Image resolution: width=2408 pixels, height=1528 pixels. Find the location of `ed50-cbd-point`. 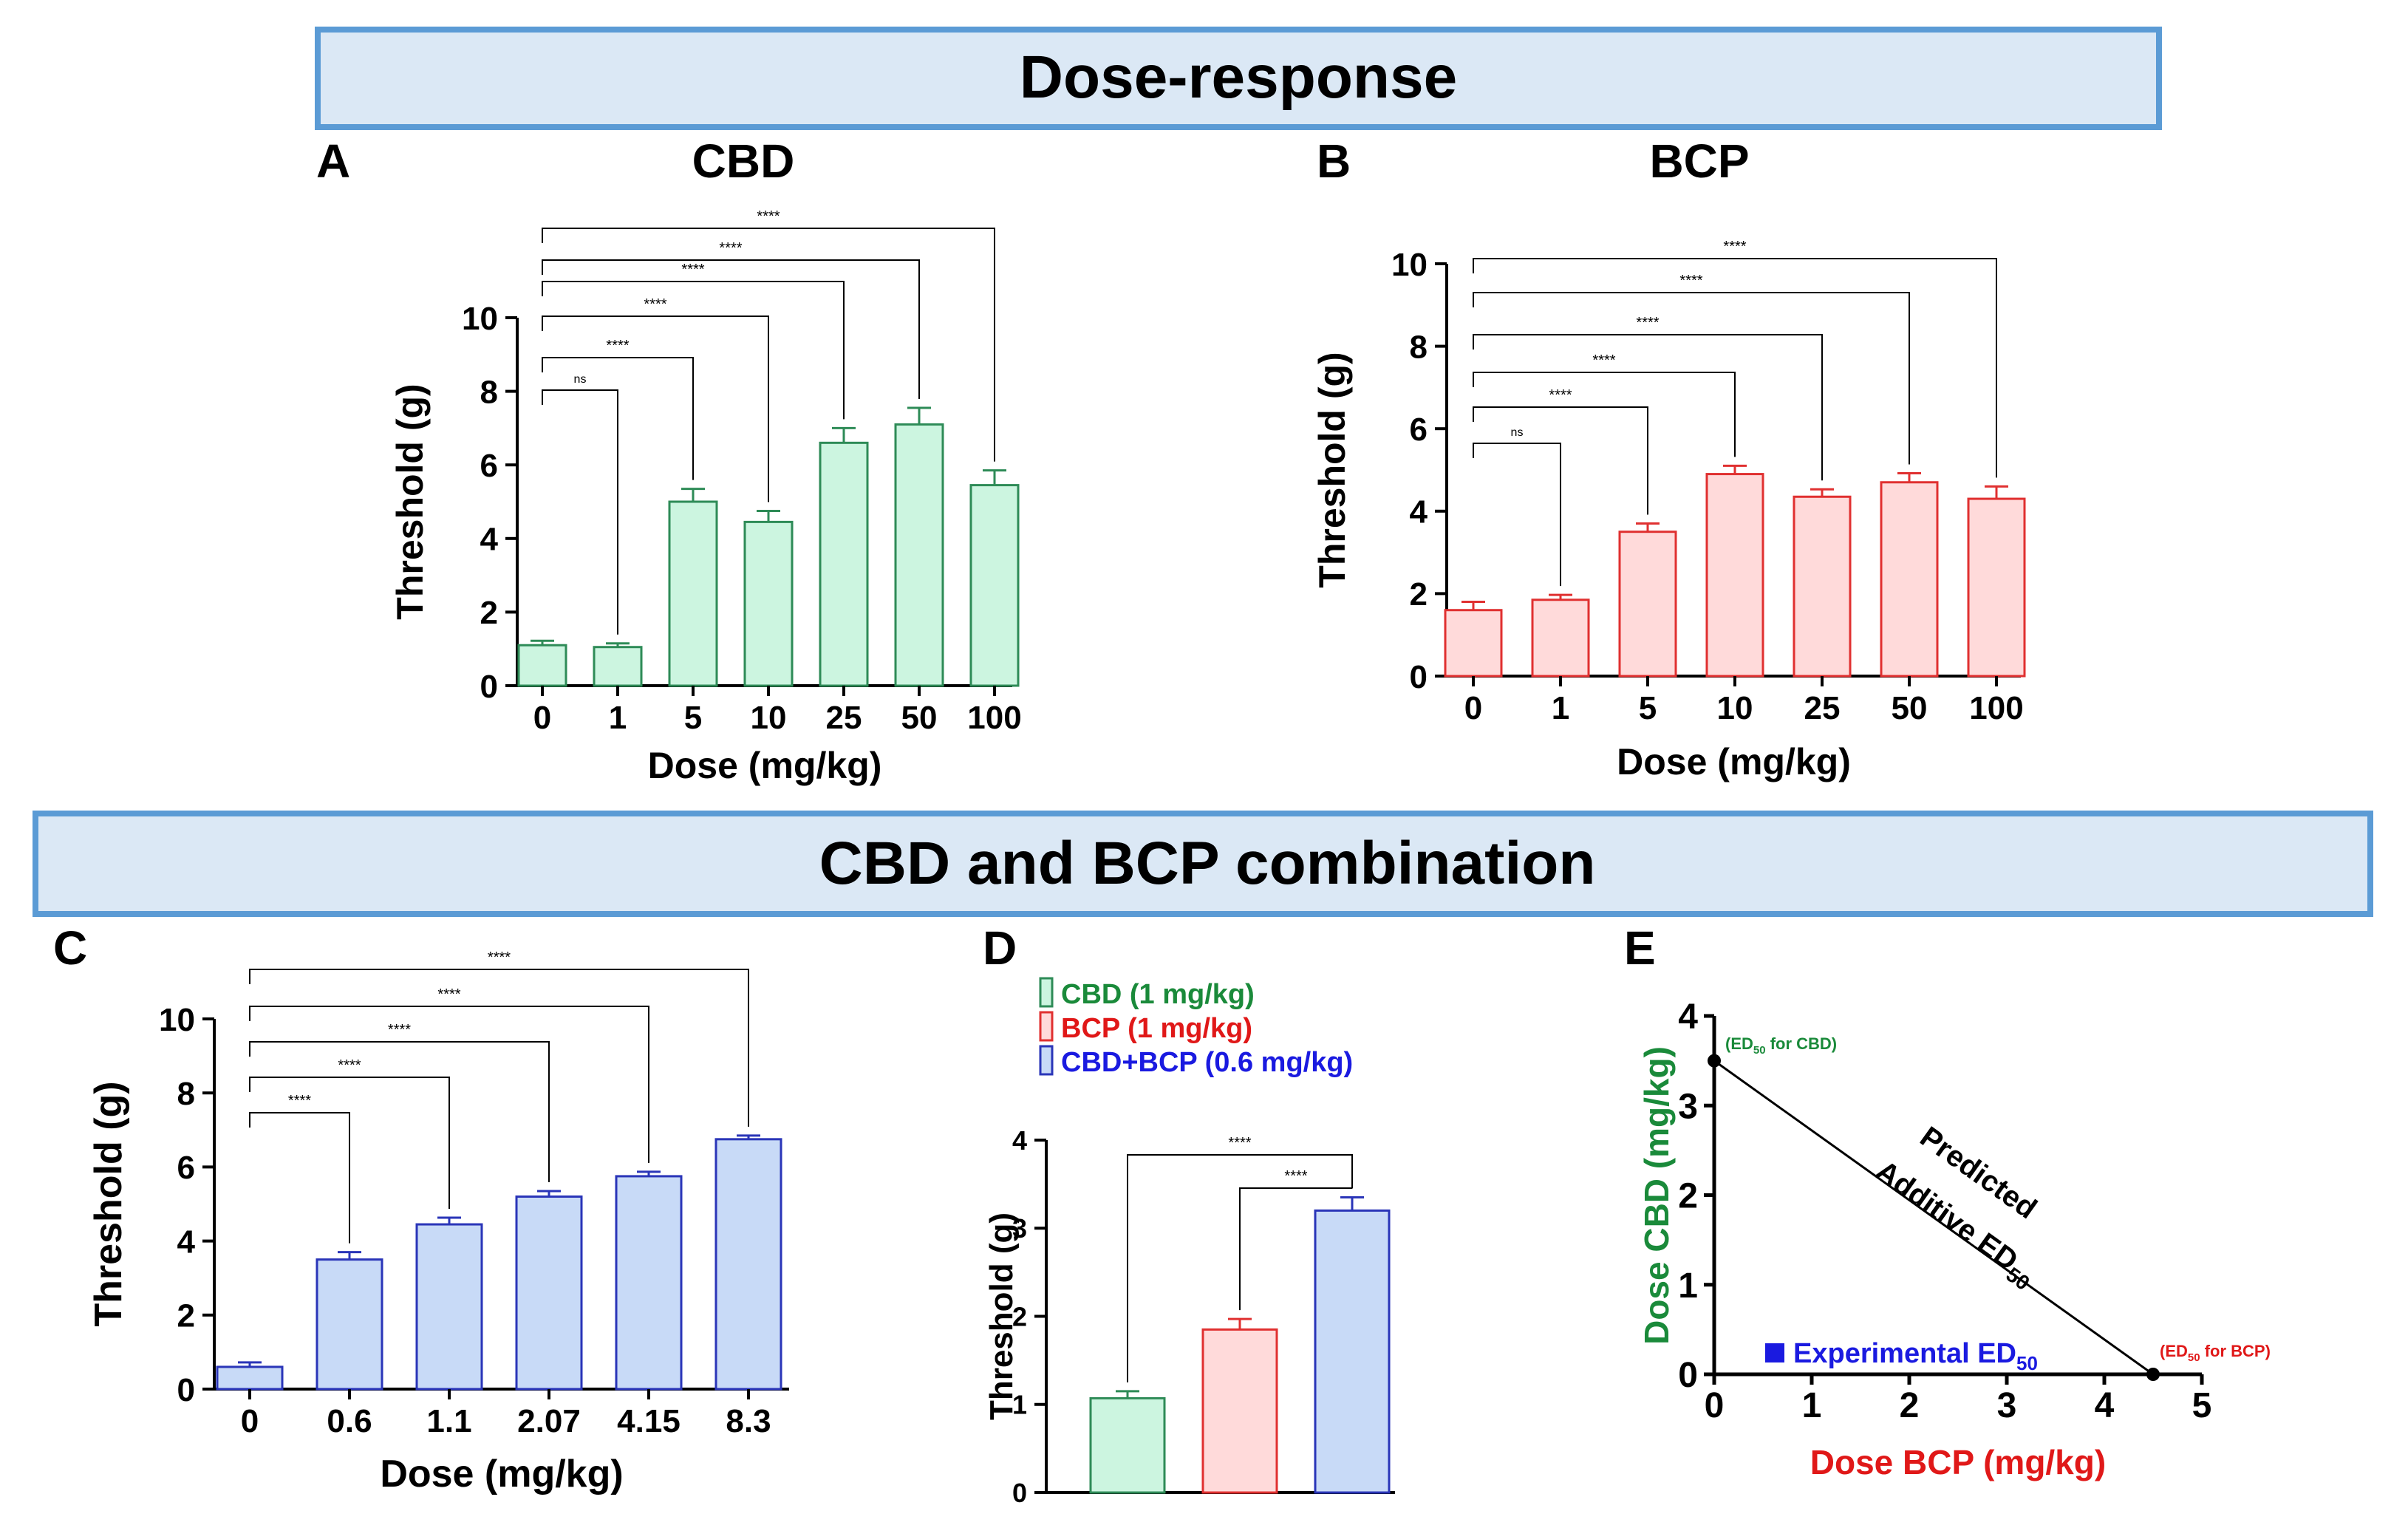

ed50-cbd-point is located at coordinates (1714, 1061).